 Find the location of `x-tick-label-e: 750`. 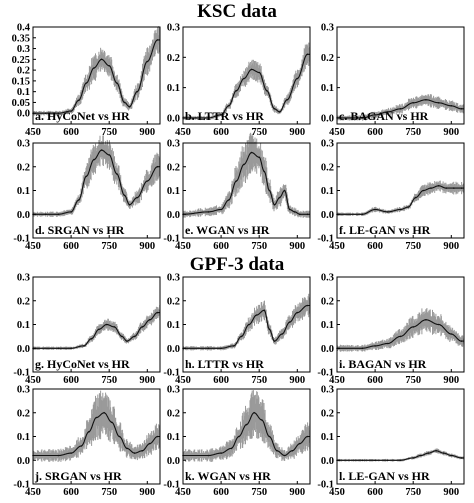

x-tick-label-e: 750 is located at coordinates (259, 246).